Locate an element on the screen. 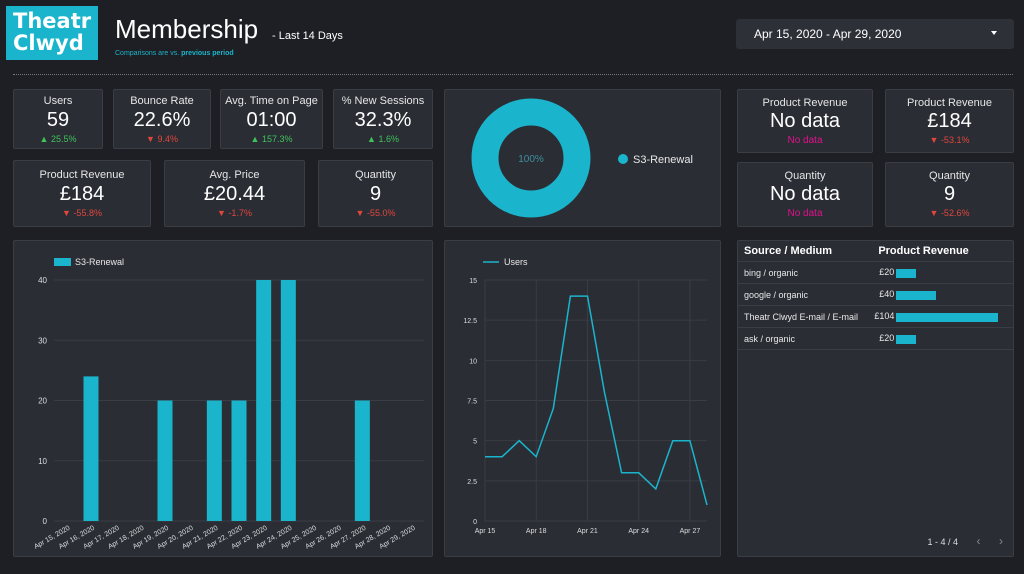 This screenshot has height=574, width=1024. scorecard-change: ▲ 1.6% is located at coordinates (383, 139).